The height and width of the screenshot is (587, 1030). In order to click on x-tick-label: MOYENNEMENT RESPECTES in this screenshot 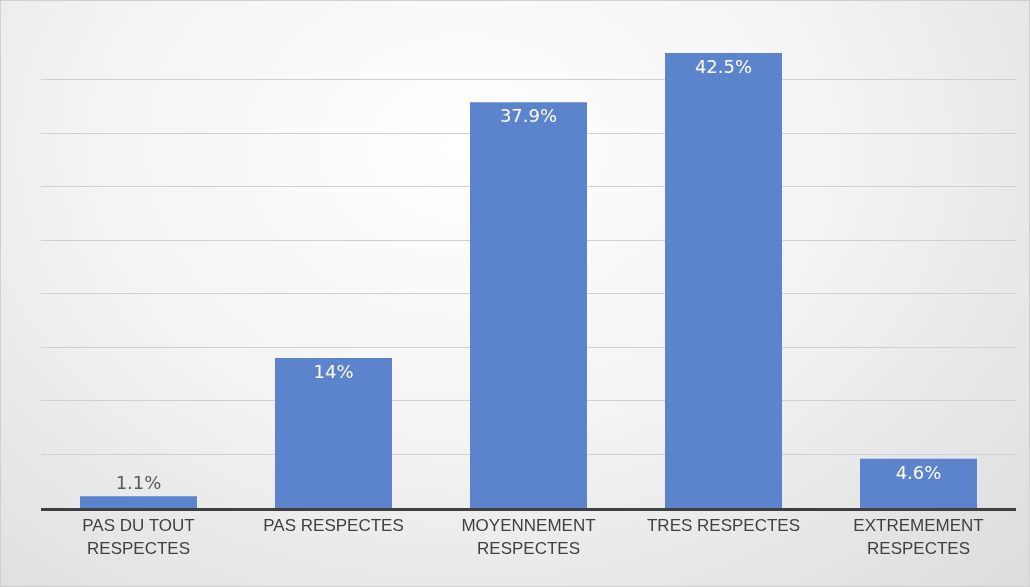, I will do `click(528, 537)`.